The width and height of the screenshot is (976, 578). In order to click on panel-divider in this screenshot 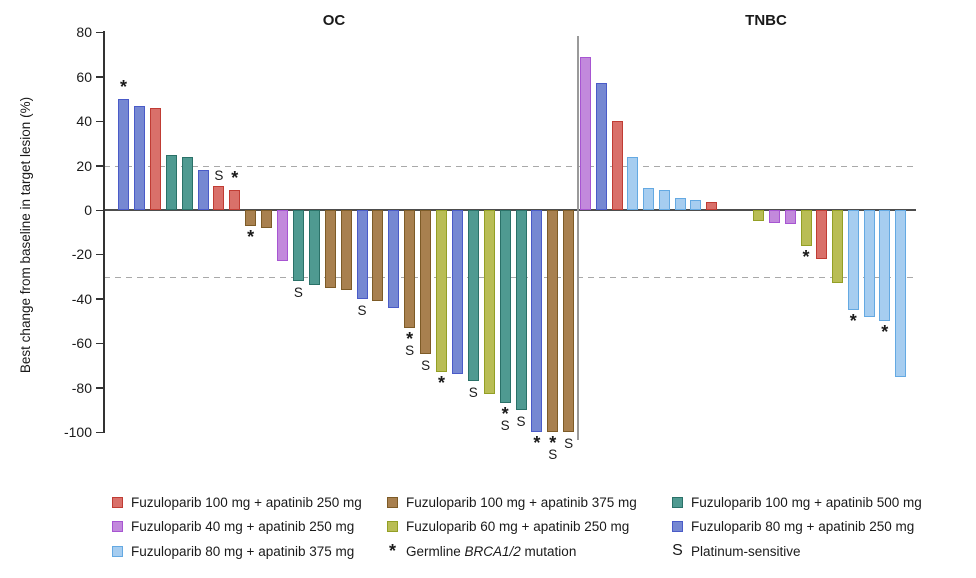, I will do `click(578, 238)`.